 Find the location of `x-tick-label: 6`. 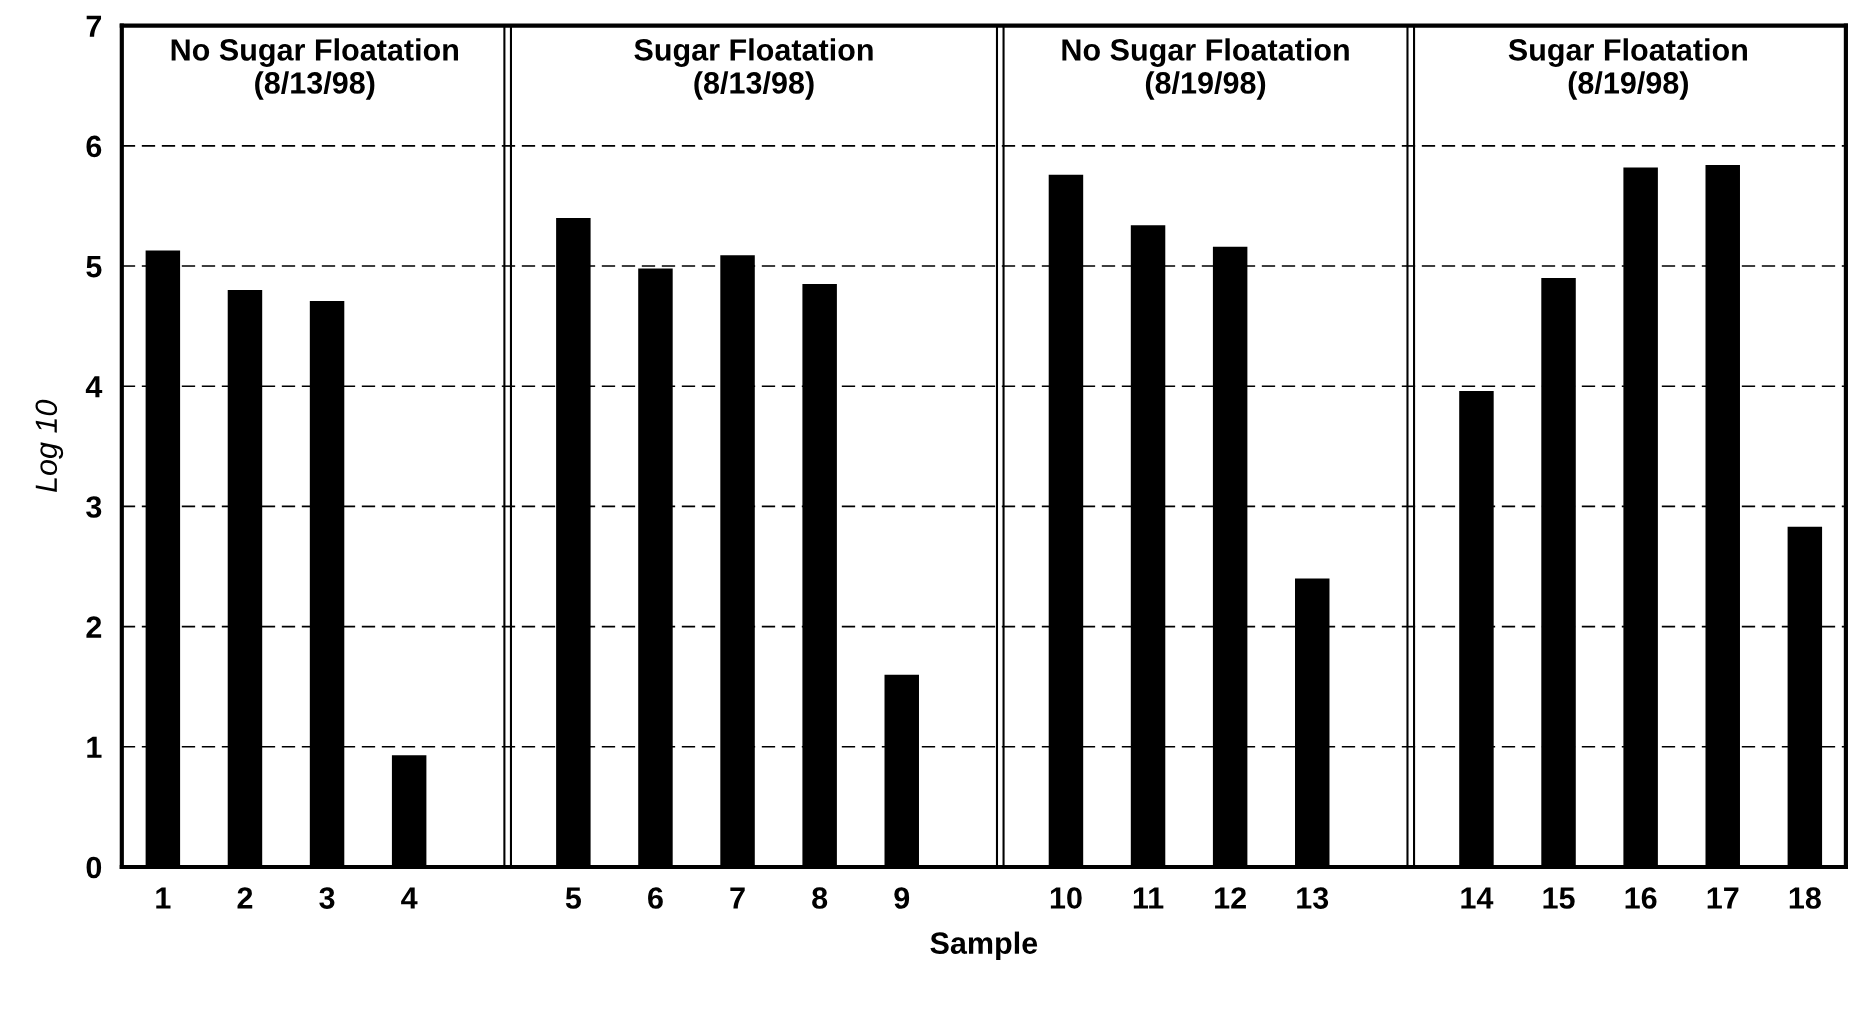

x-tick-label: 6 is located at coordinates (655, 898).